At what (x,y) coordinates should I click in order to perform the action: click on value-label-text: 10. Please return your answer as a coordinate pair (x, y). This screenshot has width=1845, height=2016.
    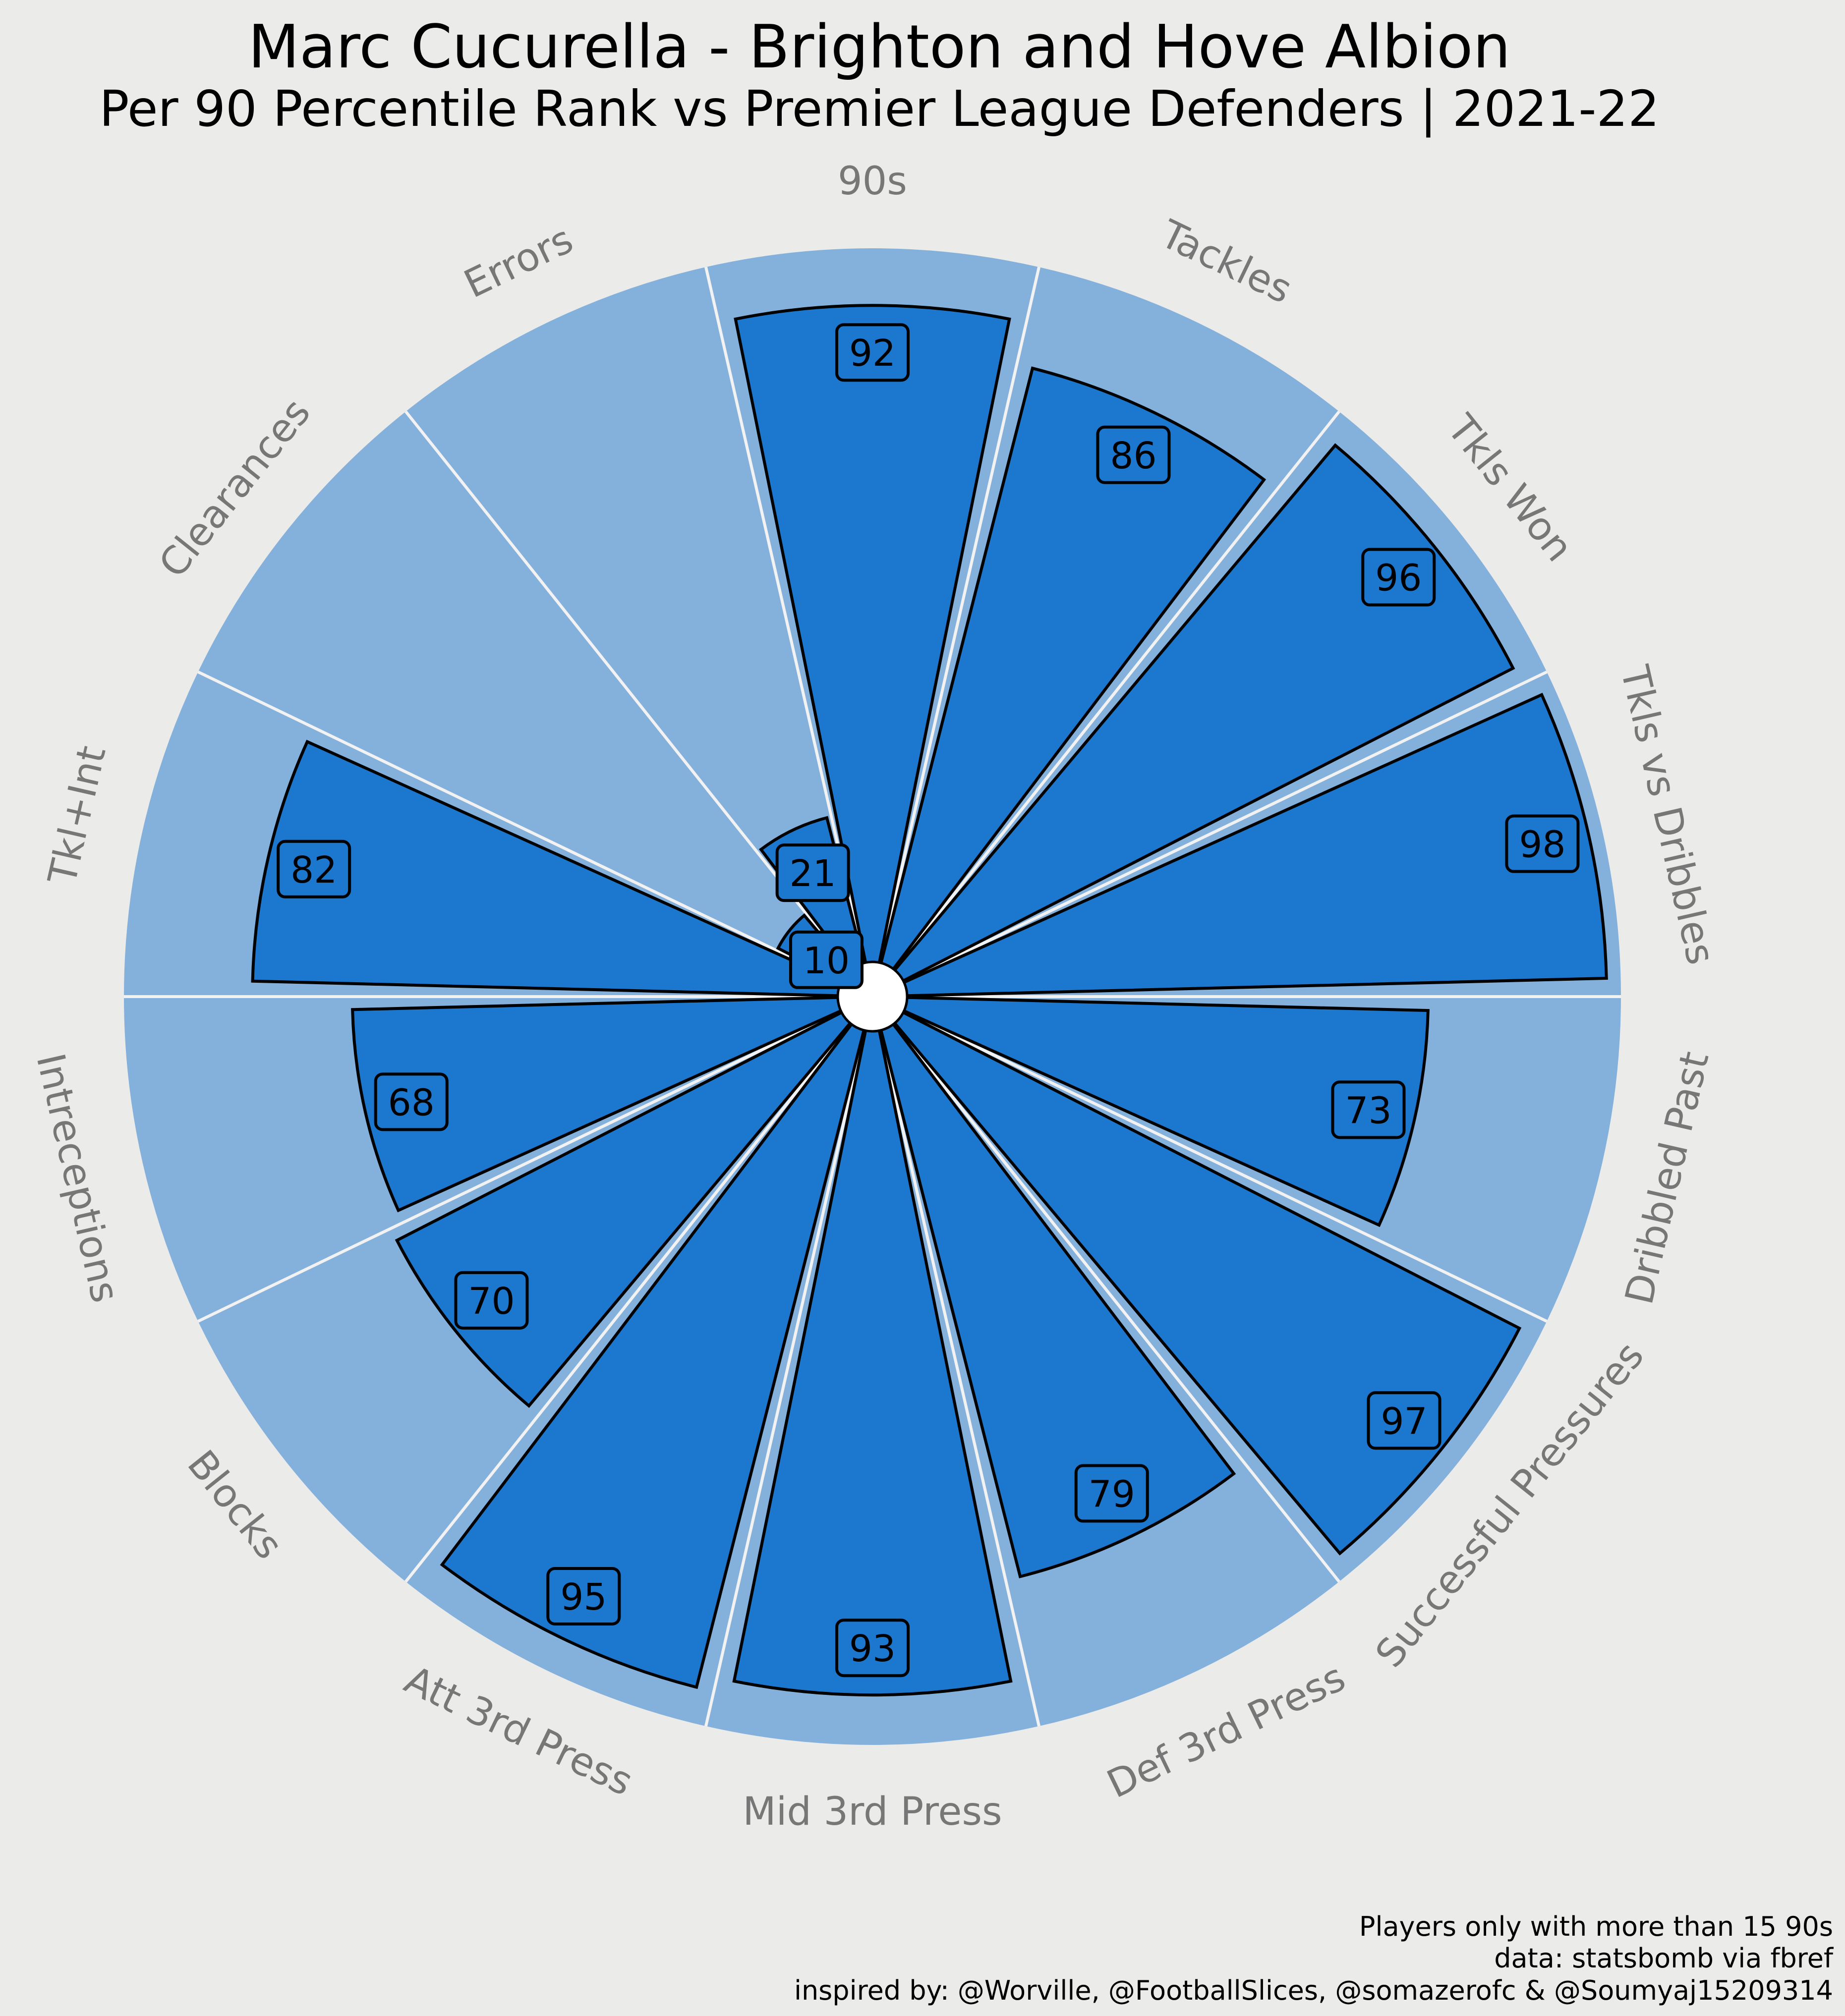
    Looking at the image, I should click on (826, 961).